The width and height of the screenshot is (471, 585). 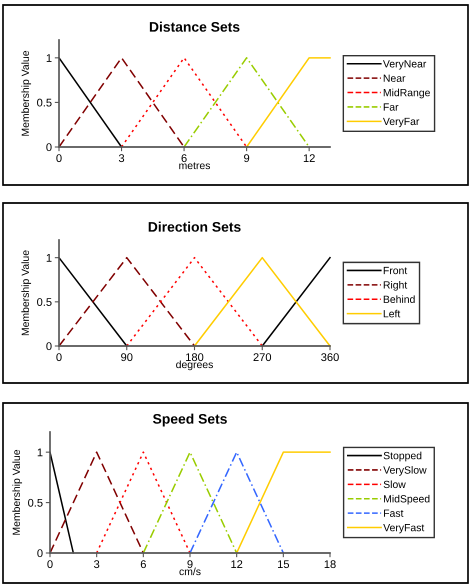 I want to click on chart-title: Speed Sets, so click(x=189, y=420).